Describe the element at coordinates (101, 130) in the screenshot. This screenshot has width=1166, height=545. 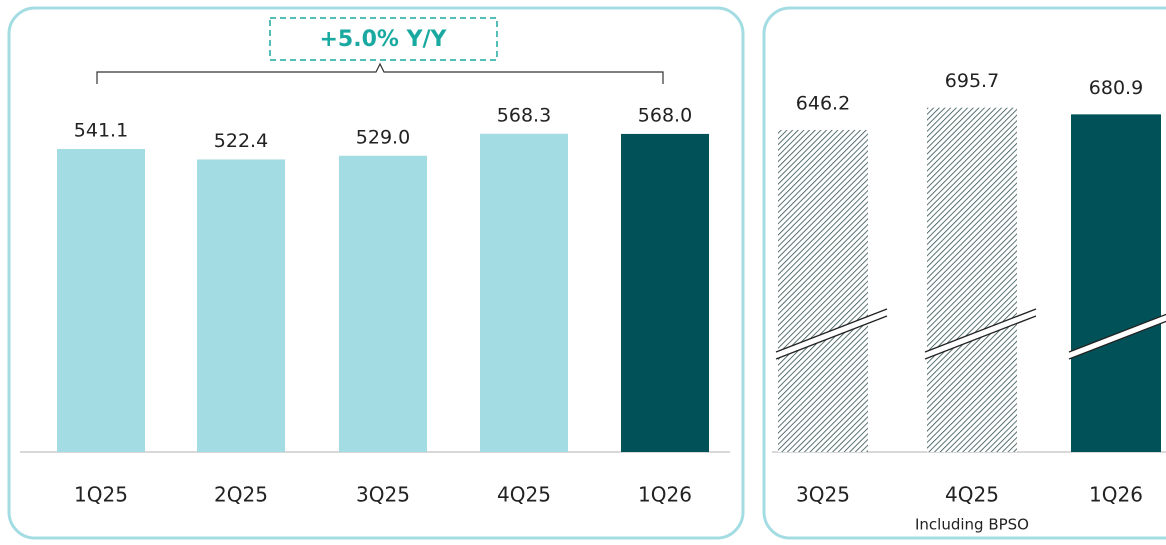
I see `value-label: 541.1` at that location.